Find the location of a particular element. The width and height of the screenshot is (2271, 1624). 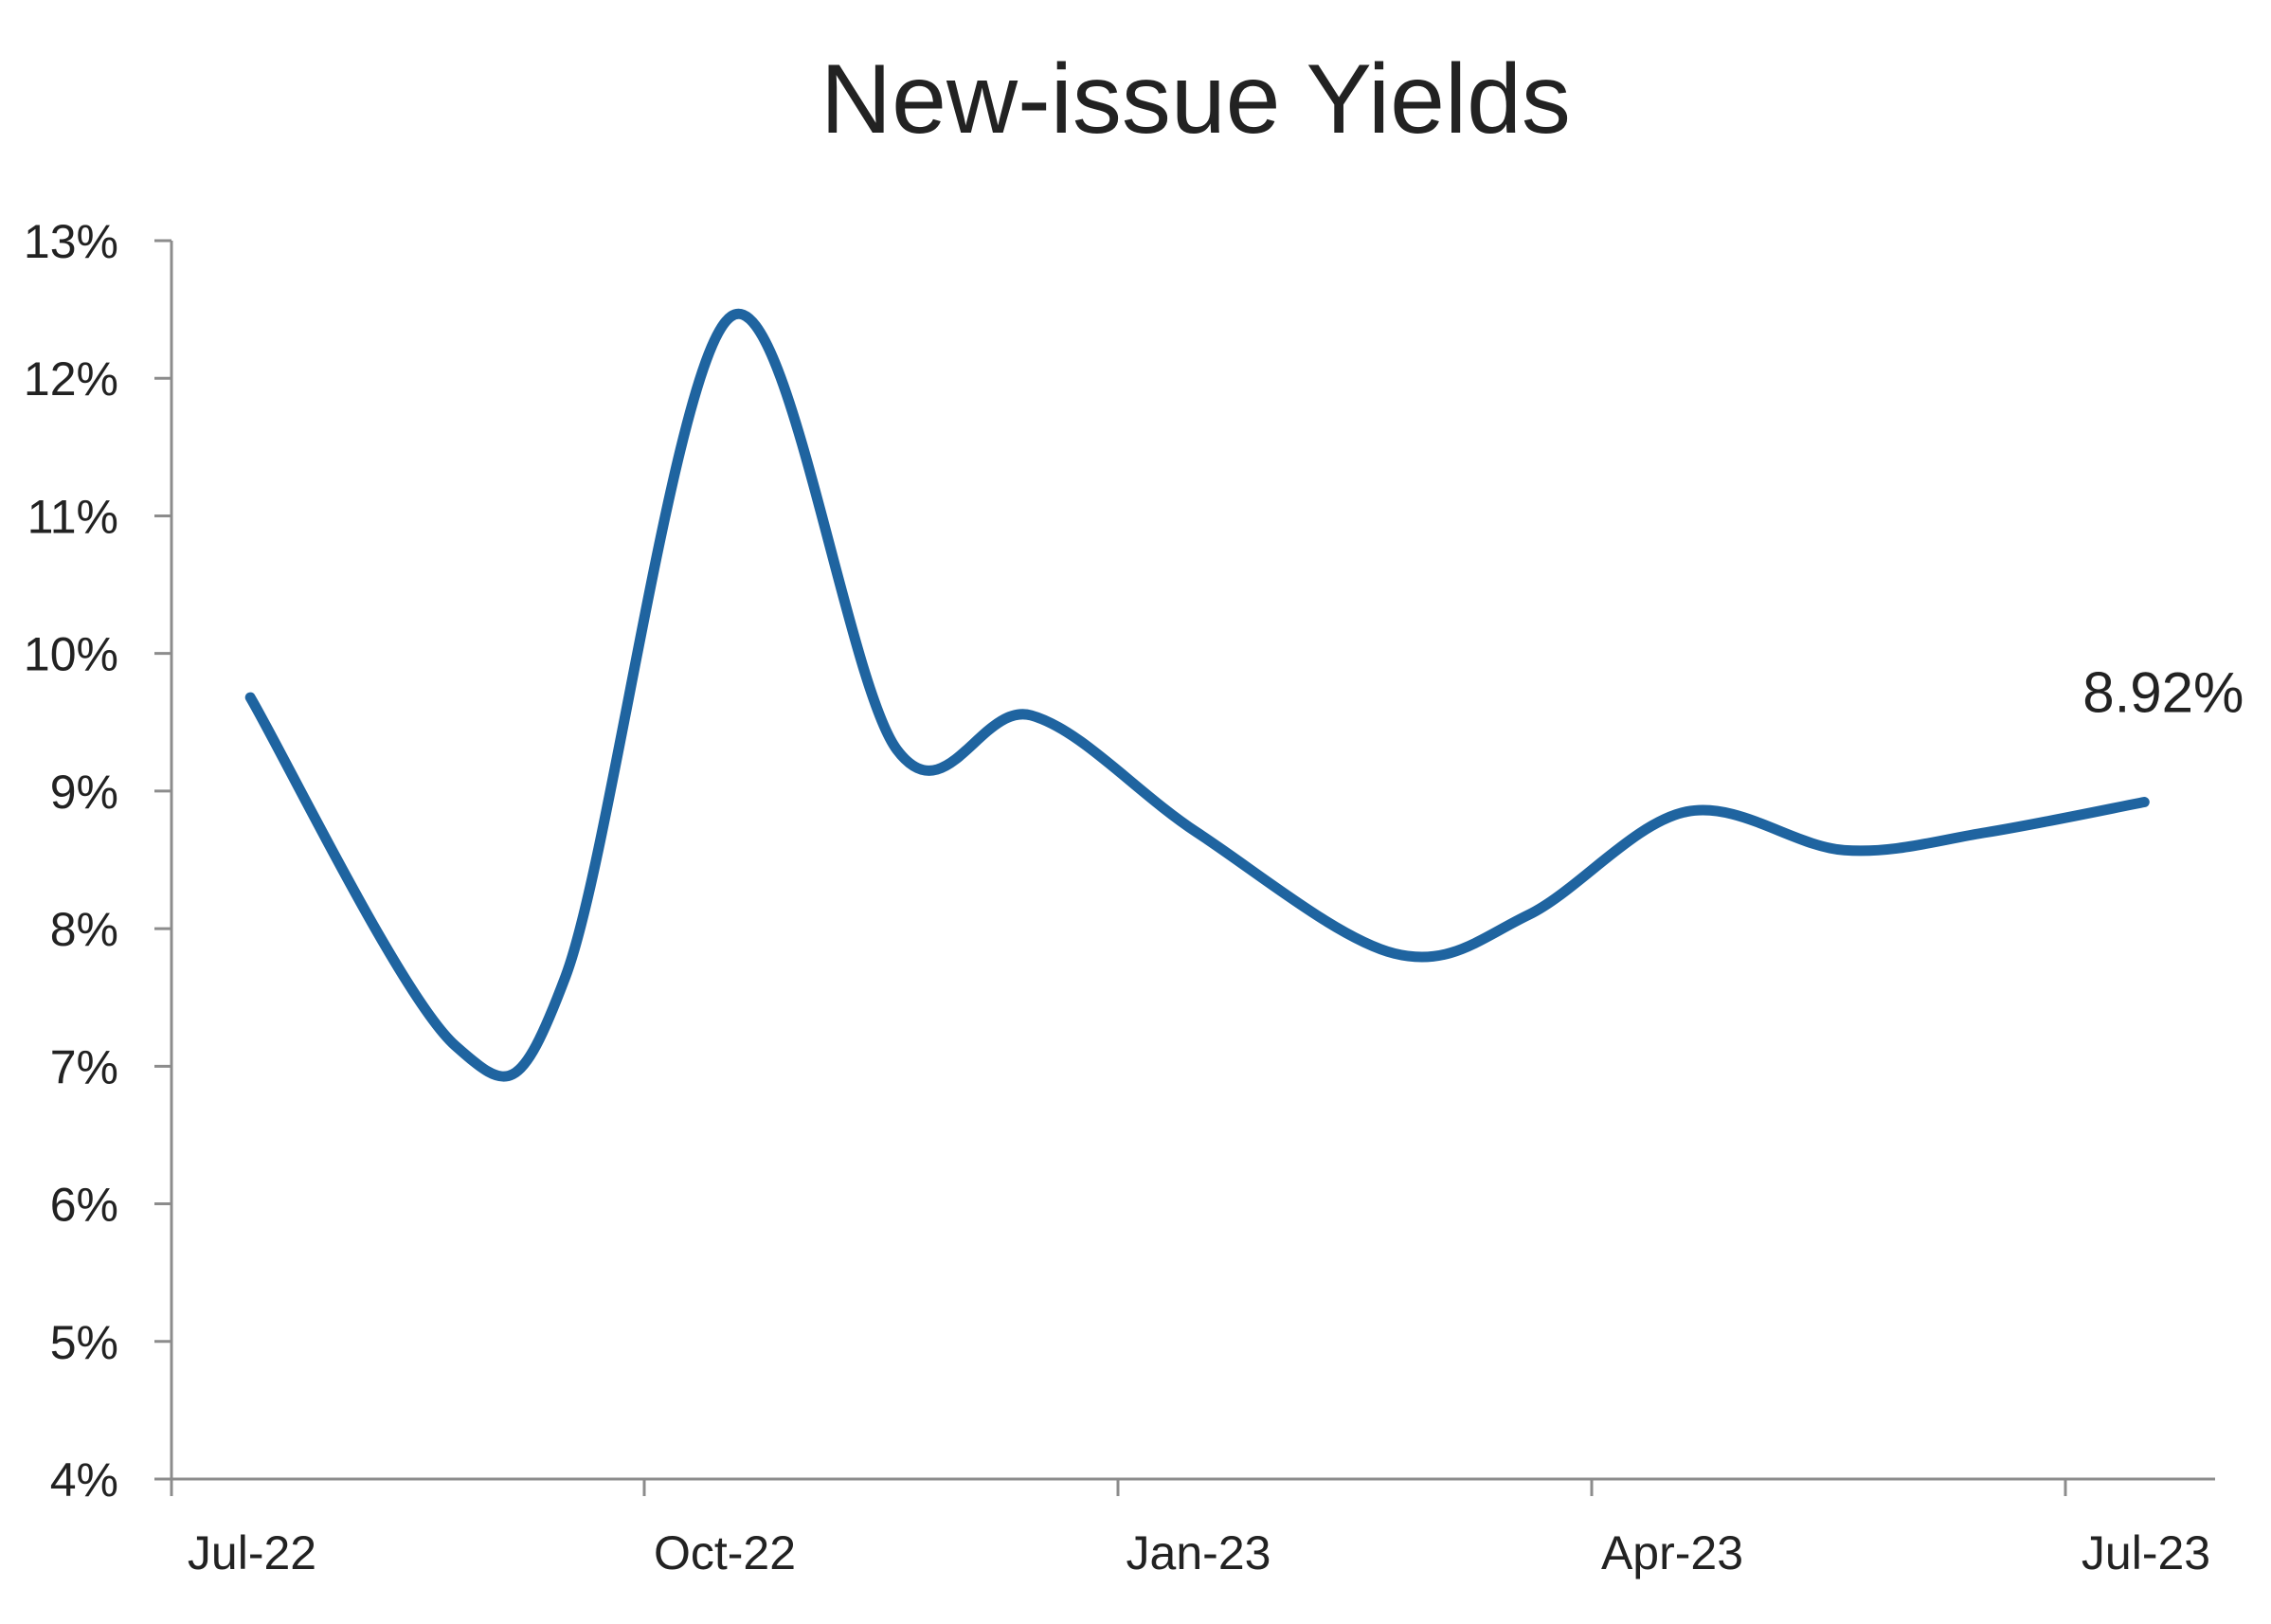

y-tick-label: 6% is located at coordinates (84, 1205).